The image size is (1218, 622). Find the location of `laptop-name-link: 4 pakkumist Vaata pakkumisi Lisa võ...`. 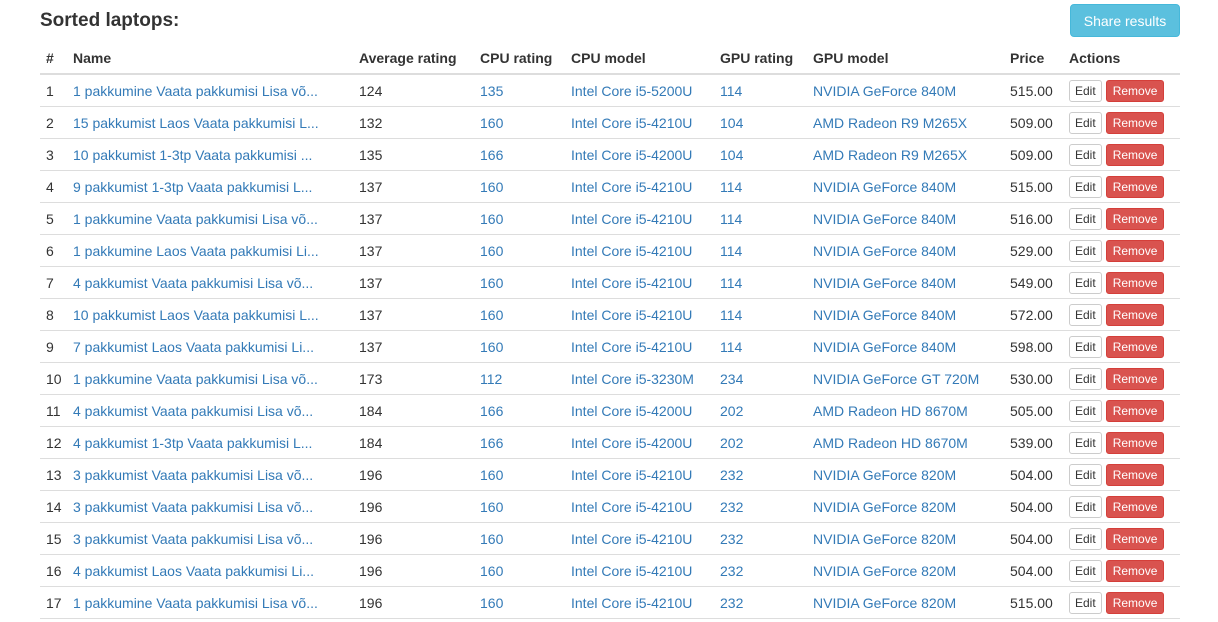

laptop-name-link: 4 pakkumist Vaata pakkumisi Lisa võ... is located at coordinates (193, 410).